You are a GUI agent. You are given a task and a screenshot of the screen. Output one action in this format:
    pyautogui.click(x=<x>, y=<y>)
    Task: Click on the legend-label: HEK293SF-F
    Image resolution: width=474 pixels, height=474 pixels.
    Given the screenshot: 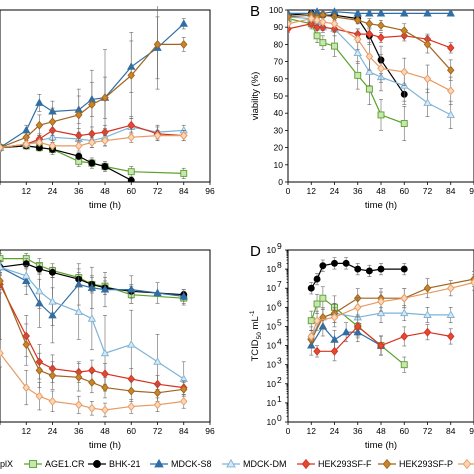 What is the action you would take?
    pyautogui.click(x=345, y=464)
    